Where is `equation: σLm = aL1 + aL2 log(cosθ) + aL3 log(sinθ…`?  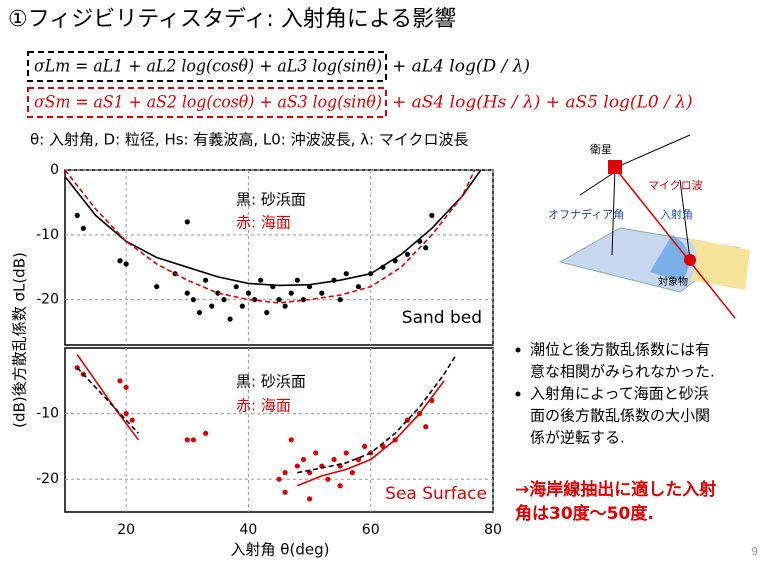
equation: σLm = aL1 + aL2 log(cosθ) + aL3 log(sinθ… is located at coordinates (208, 67).